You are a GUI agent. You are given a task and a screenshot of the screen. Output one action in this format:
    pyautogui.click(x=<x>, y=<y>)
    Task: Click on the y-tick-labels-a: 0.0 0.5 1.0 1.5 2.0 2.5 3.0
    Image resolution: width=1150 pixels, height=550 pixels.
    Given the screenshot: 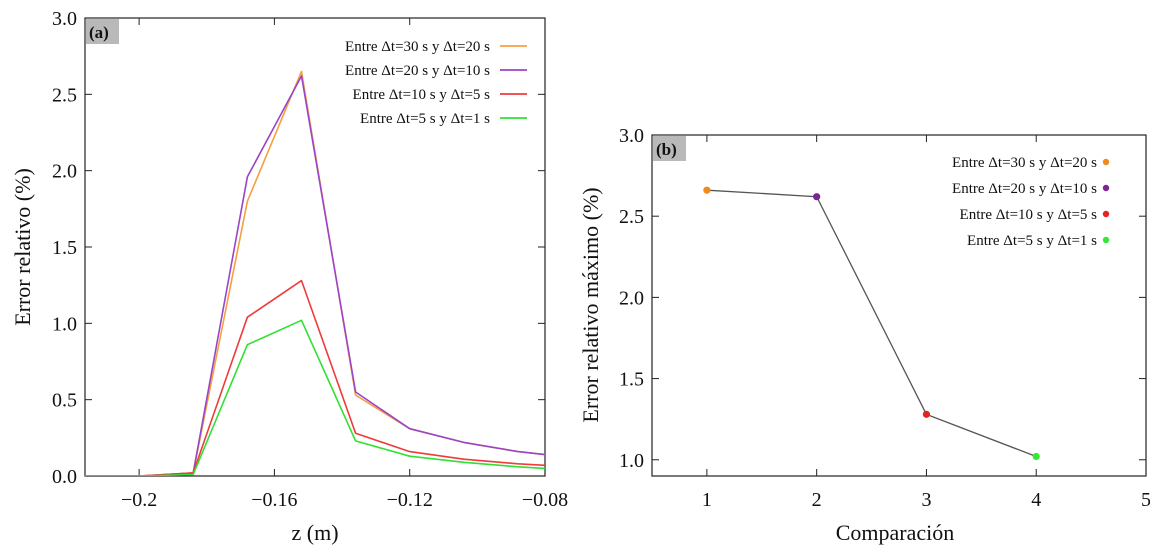 What is the action you would take?
    pyautogui.click(x=64, y=248)
    